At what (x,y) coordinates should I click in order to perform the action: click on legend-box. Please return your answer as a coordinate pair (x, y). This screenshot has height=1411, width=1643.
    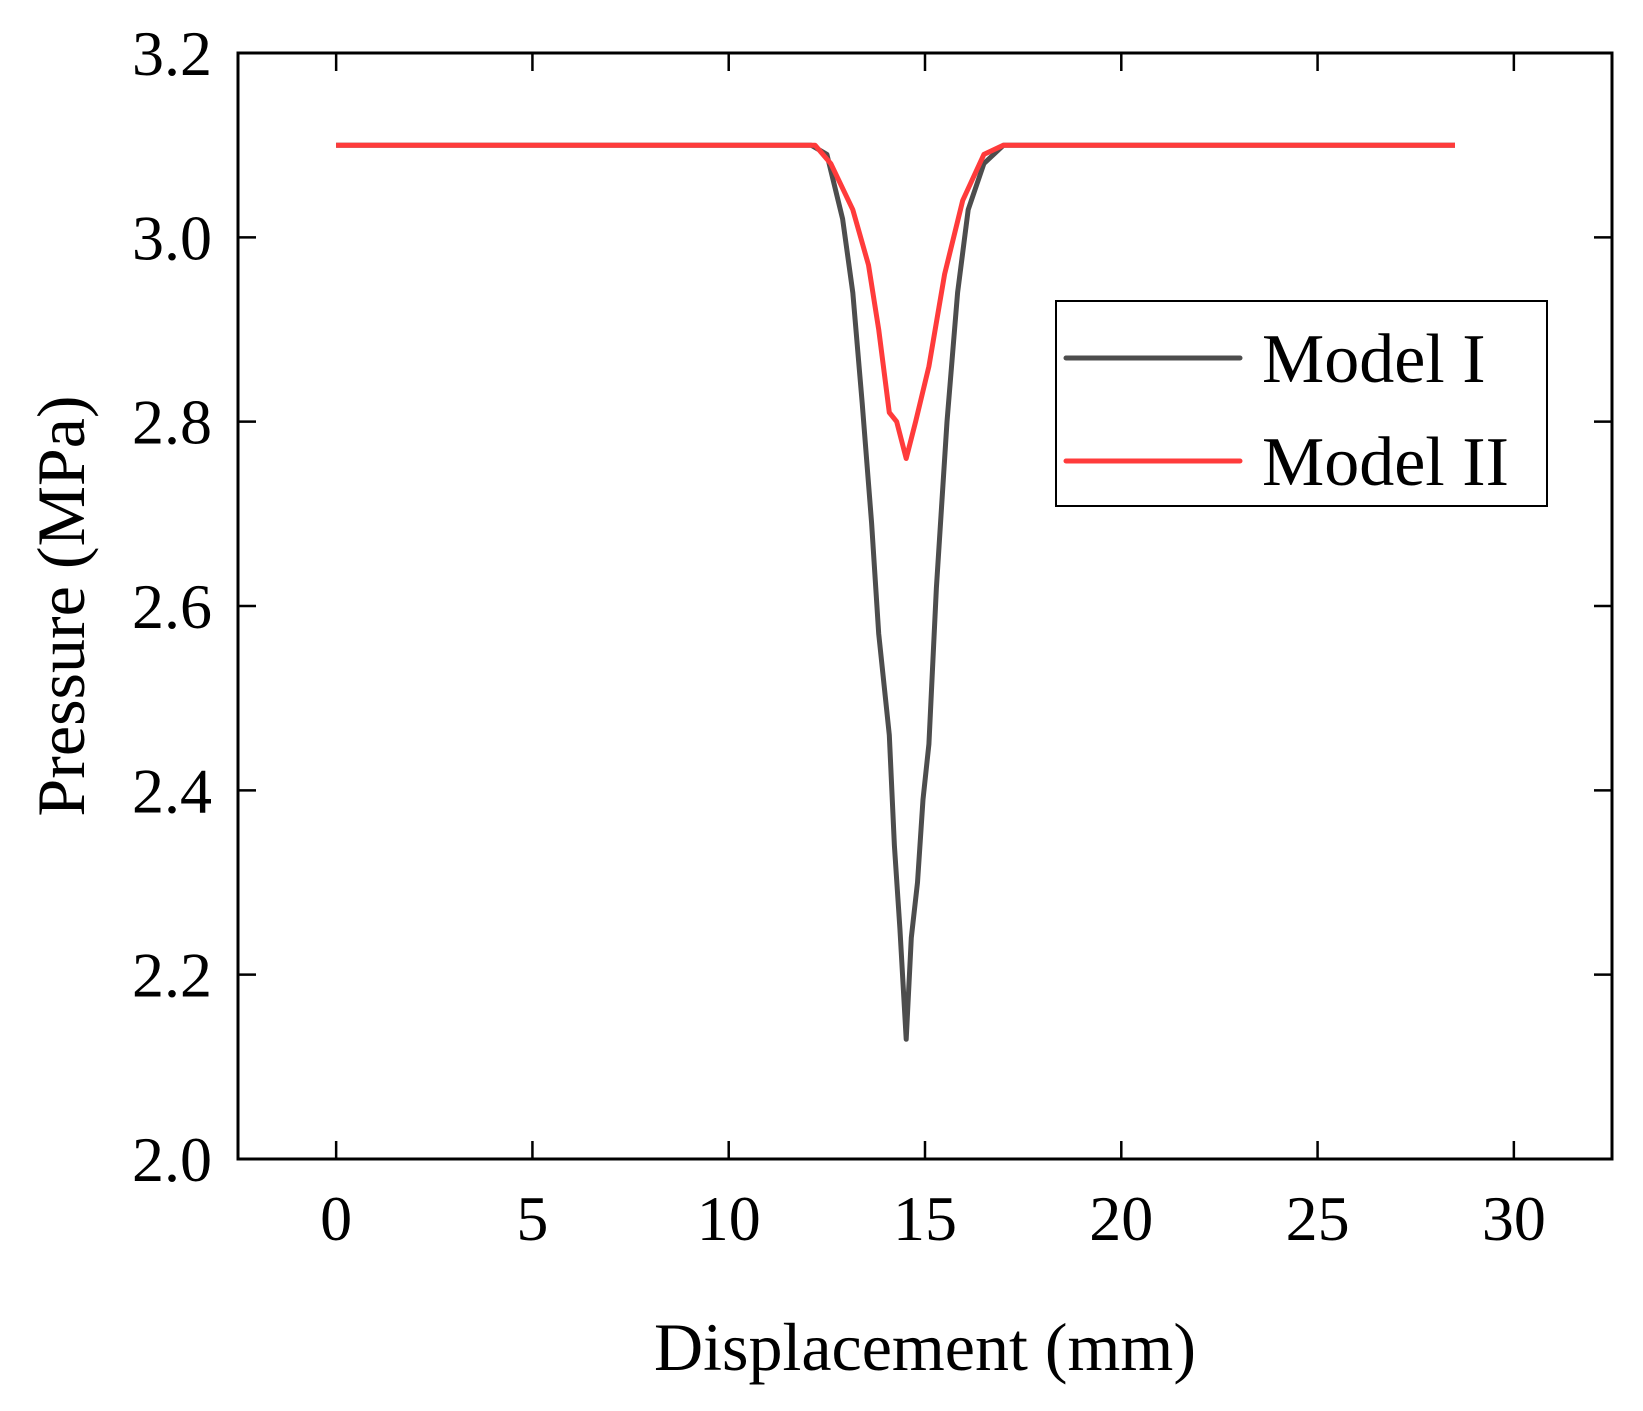
    Looking at the image, I should click on (1301, 403).